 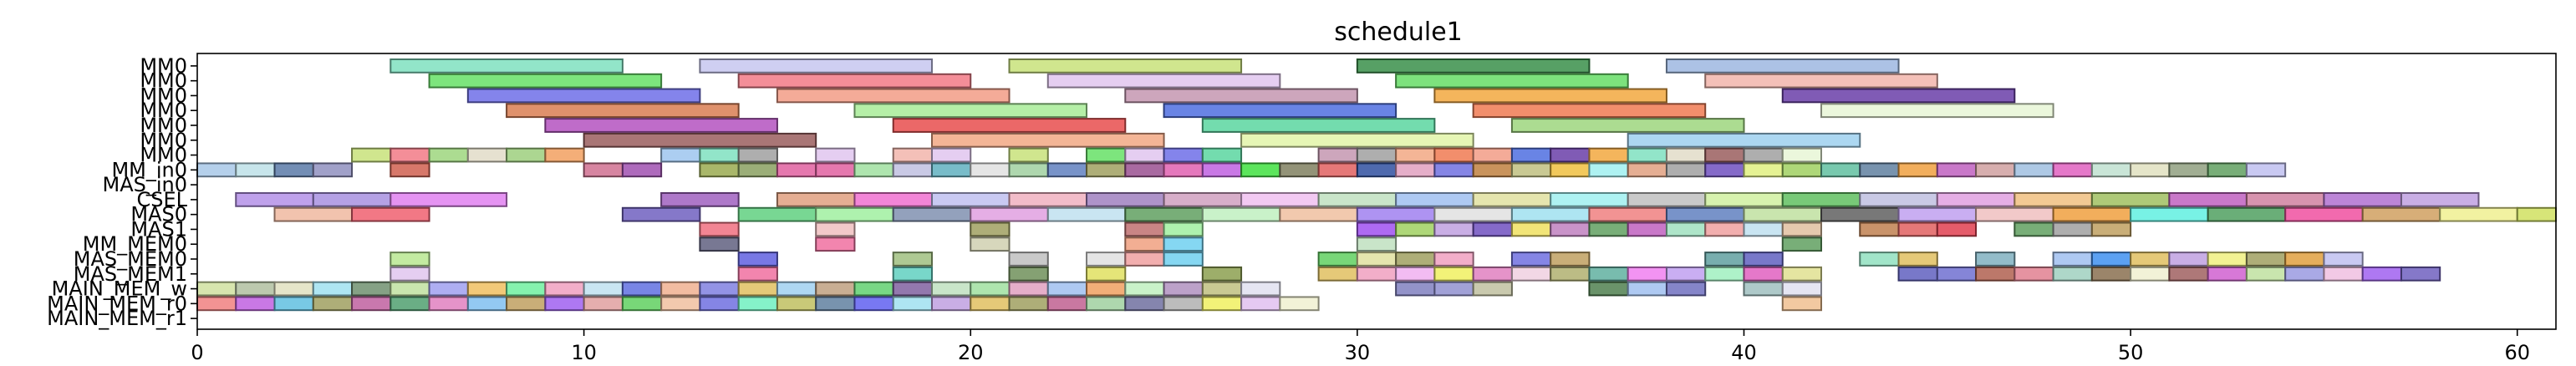 What do you see at coordinates (135, 244) in the screenshot?
I see `y-tick-label: MM_MEM0` at bounding box center [135, 244].